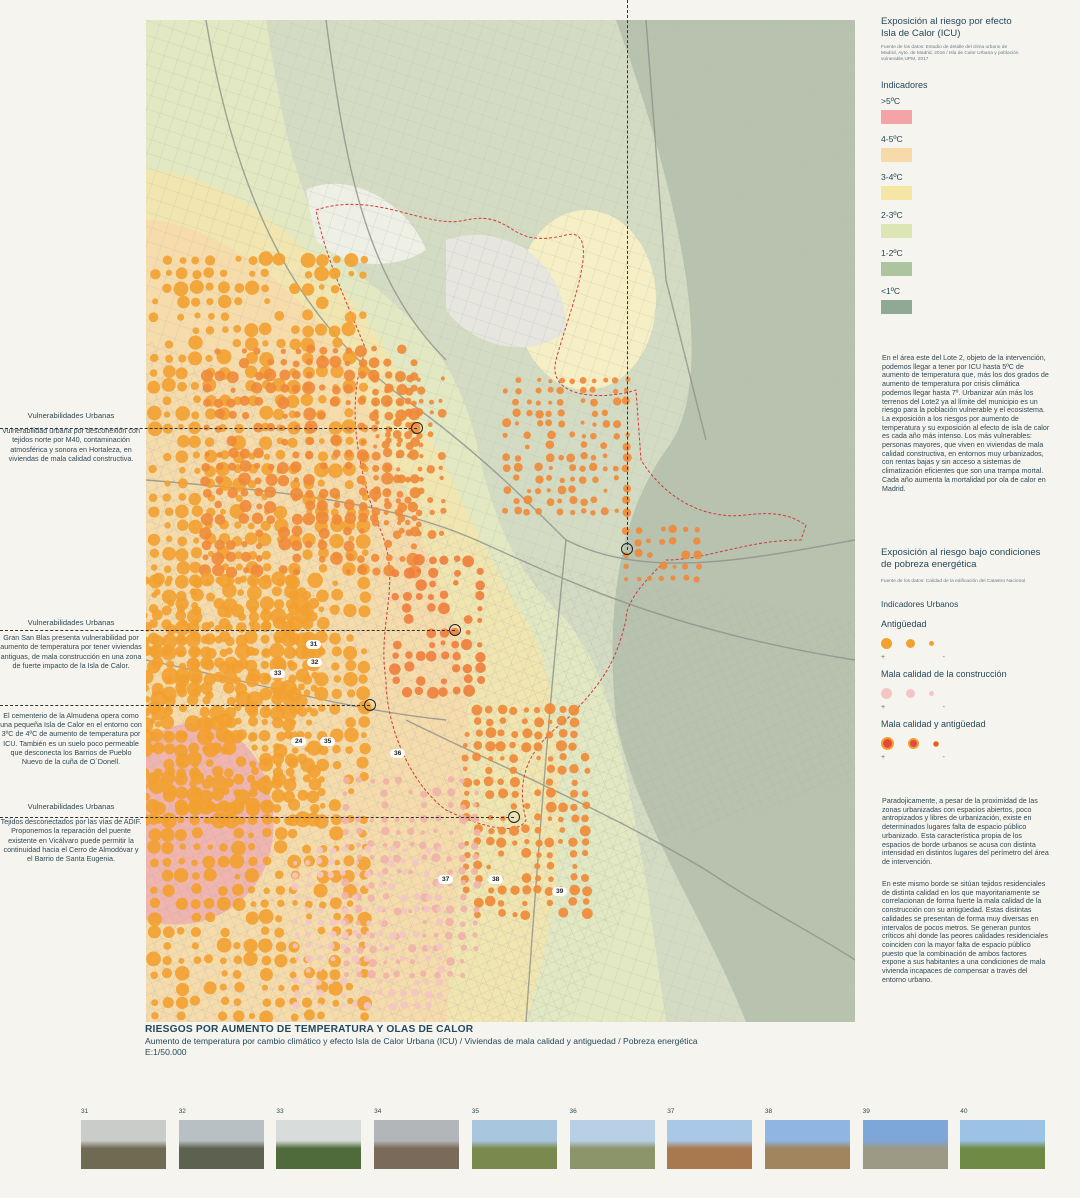 This screenshot has width=1080, height=1198. Describe the element at coordinates (496, 879) in the screenshot. I see `map-label-38: 38` at that location.